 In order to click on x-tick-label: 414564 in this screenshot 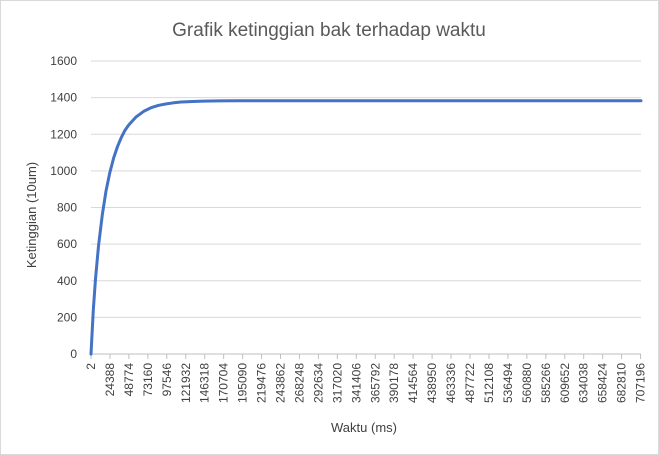, I will do `click(413, 383)`.